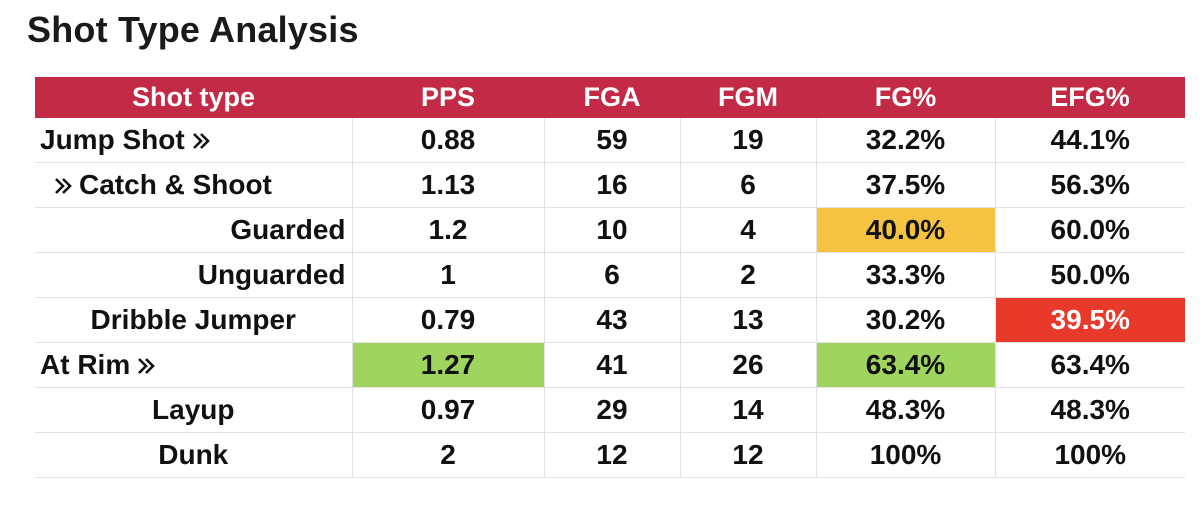 The width and height of the screenshot is (1200, 508). I want to click on value-cell: 59, so click(611, 140).